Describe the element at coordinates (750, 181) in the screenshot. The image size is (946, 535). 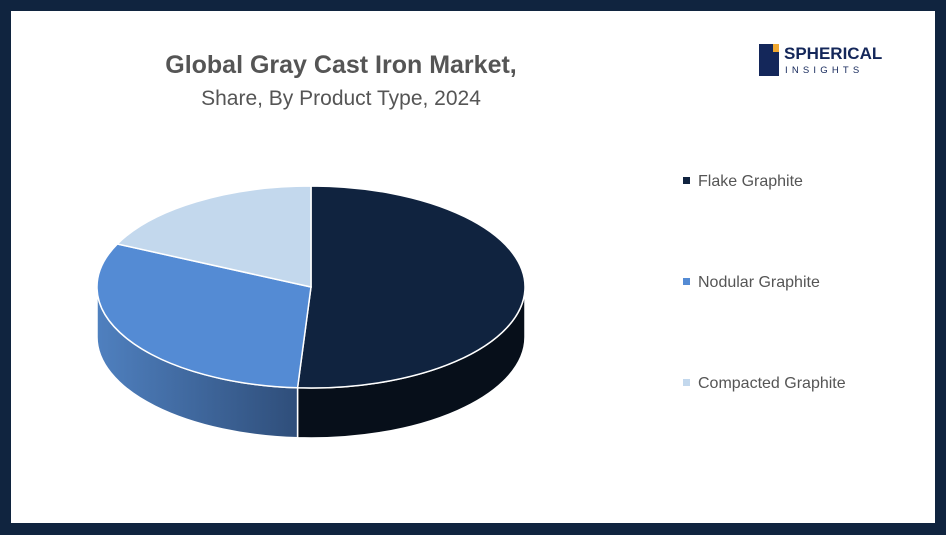
I see `legend-label: Flake Graphite` at that location.